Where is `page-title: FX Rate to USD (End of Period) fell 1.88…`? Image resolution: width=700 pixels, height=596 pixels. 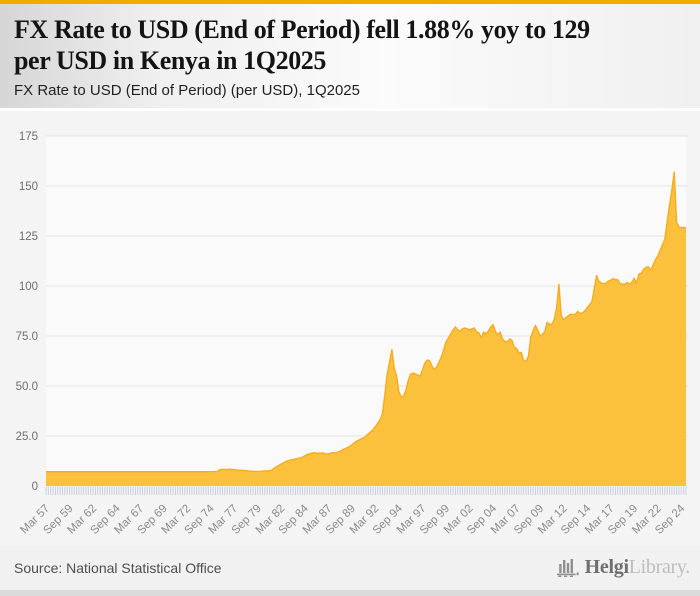 page-title: FX Rate to USD (End of Period) fell 1.88… is located at coordinates (350, 40).